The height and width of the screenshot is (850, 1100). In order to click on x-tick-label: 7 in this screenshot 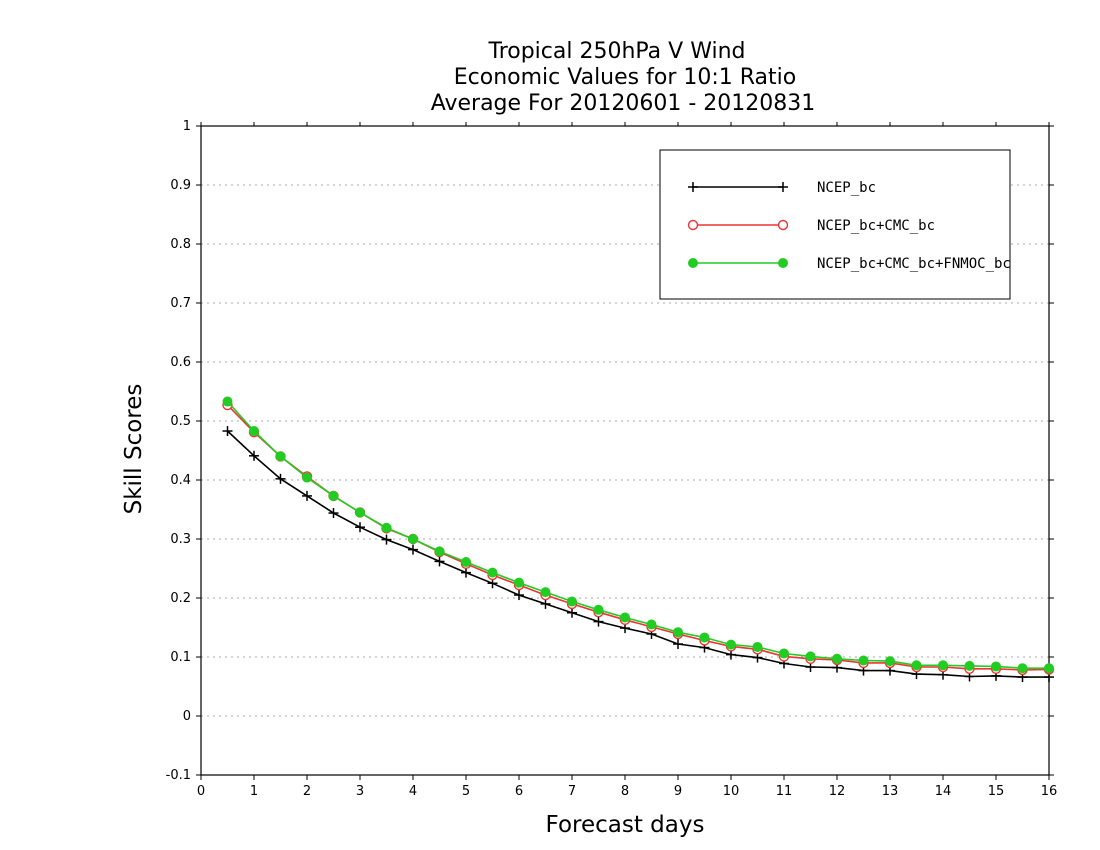, I will do `click(572, 791)`.